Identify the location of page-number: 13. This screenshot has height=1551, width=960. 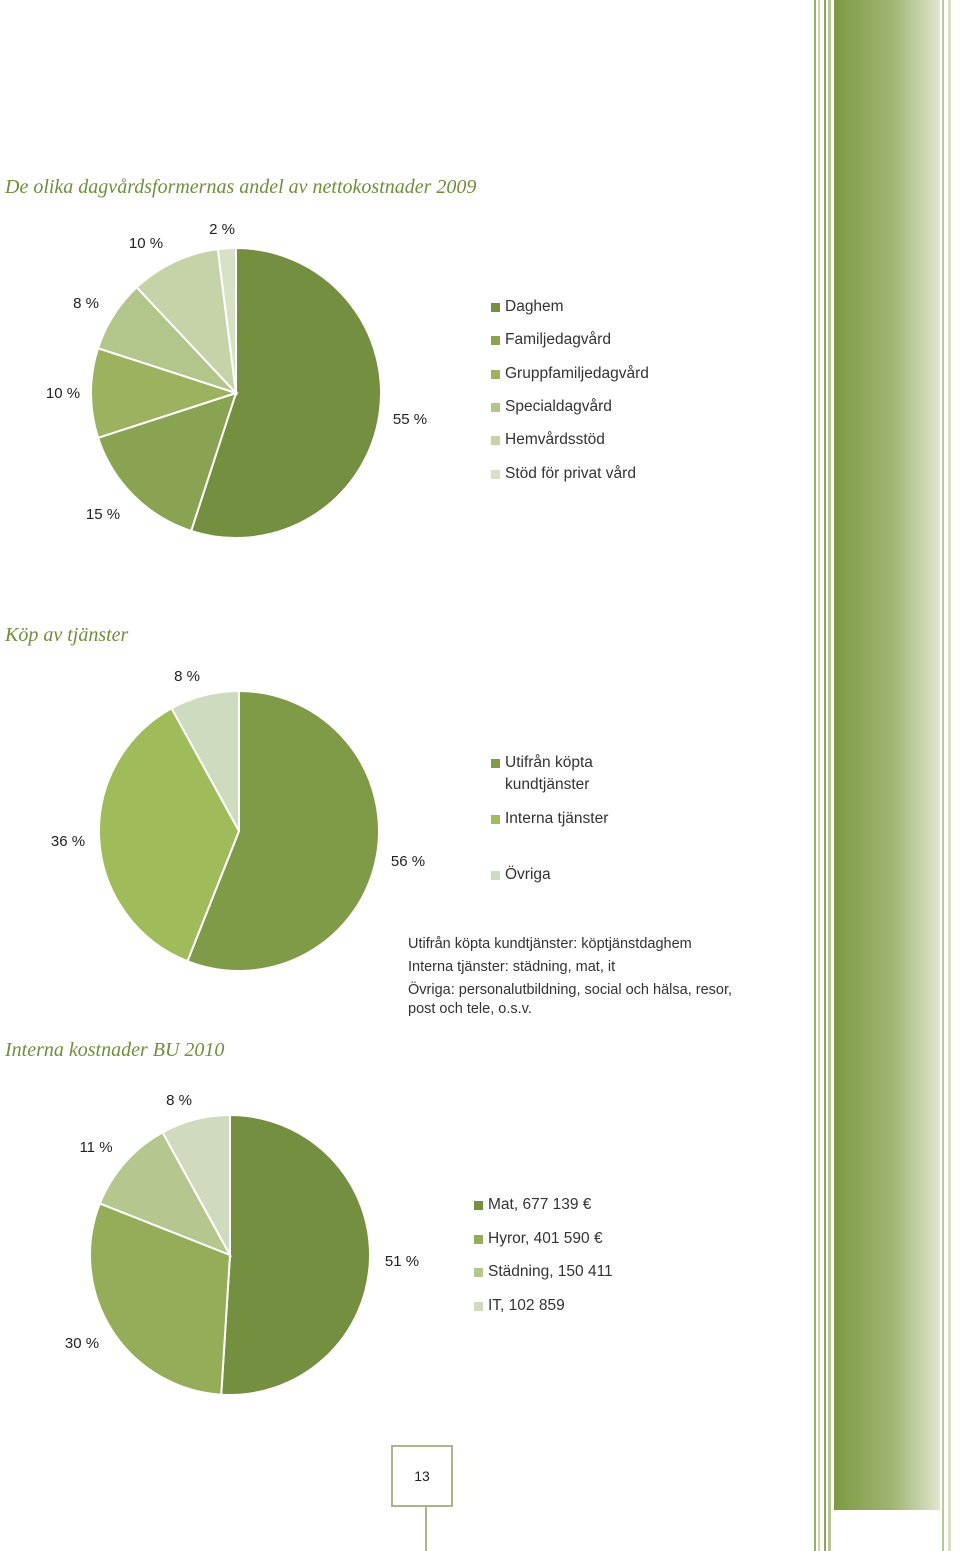
(422, 1476).